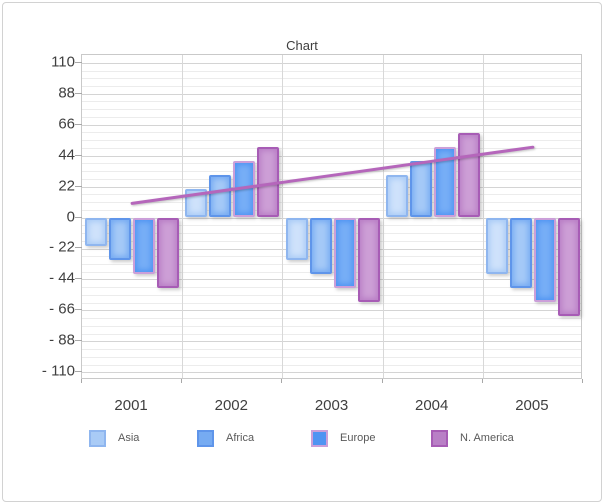 Image resolution: width=604 pixels, height=504 pixels. I want to click on legend-label: Asia, so click(129, 438).